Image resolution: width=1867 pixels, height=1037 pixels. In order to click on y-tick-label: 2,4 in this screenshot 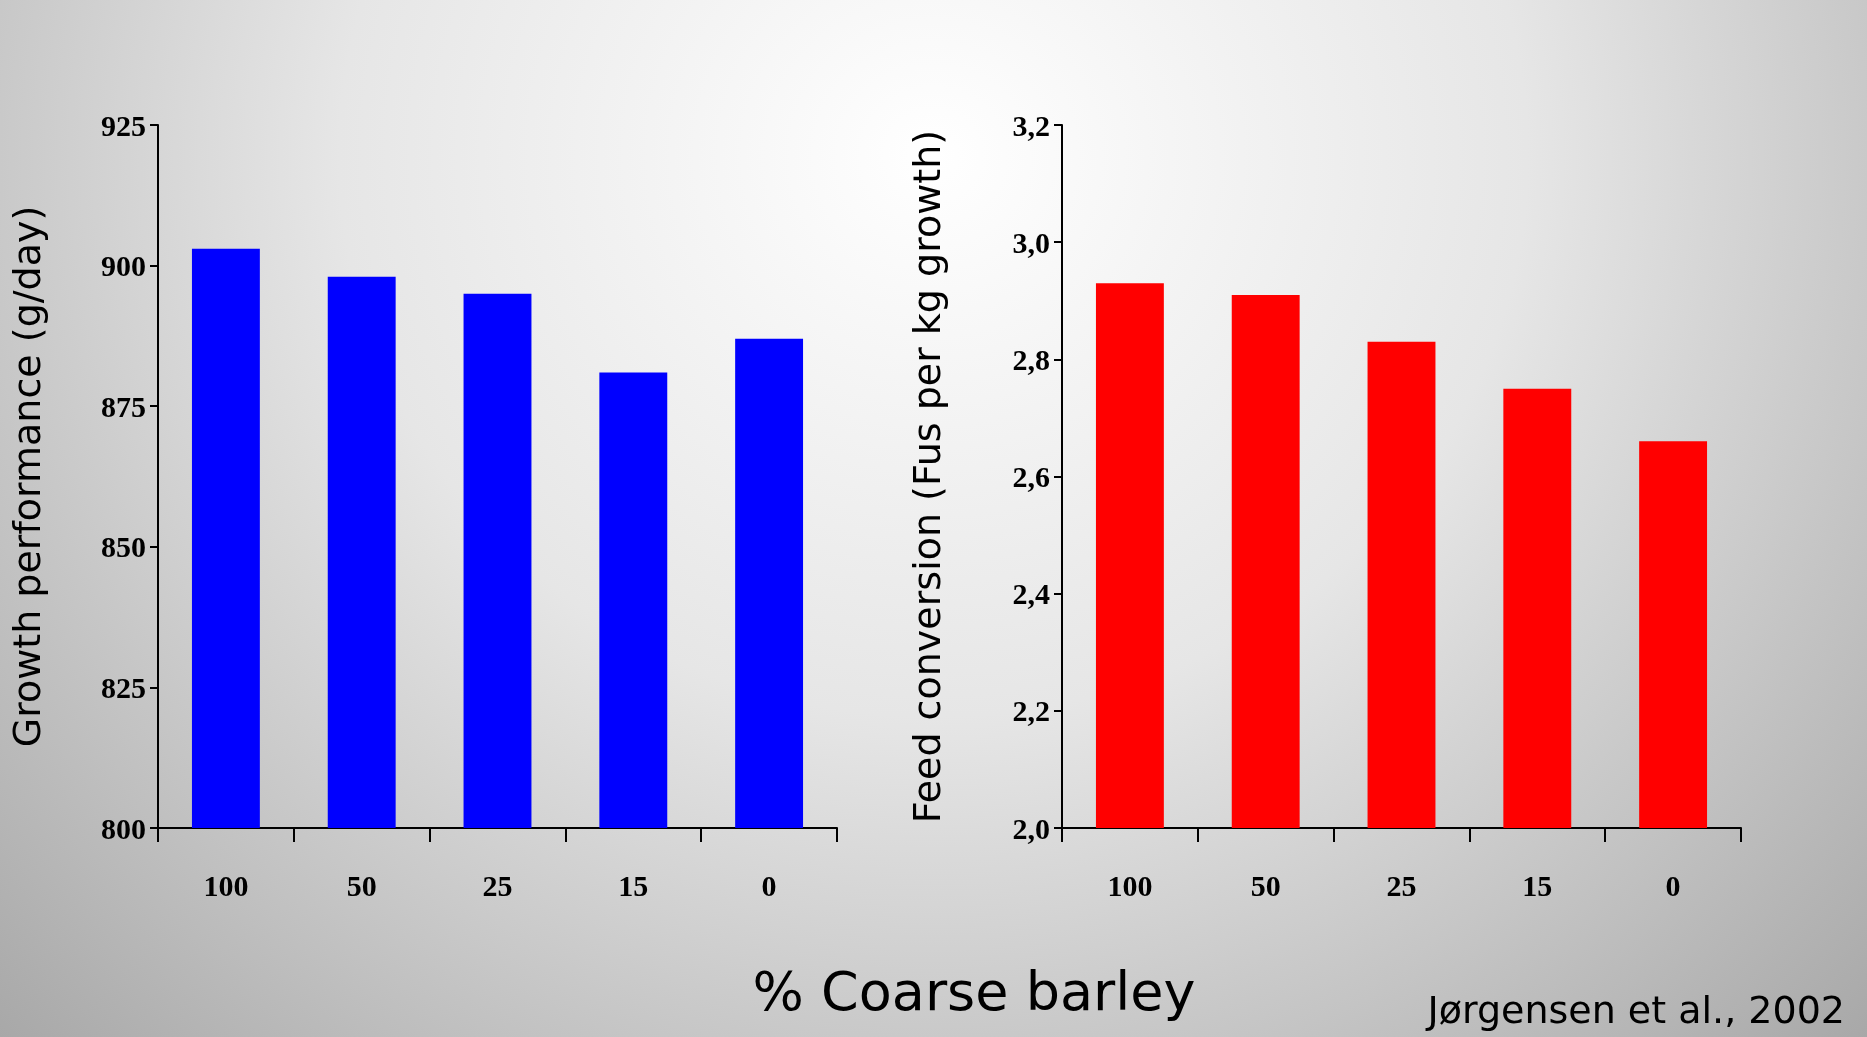, I will do `click(1031, 594)`.